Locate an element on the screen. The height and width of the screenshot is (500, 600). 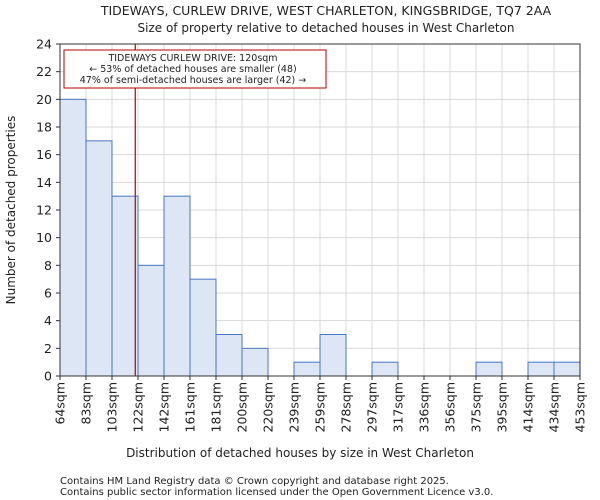
x-tick-label: 453sqm is located at coordinates (580, 407).